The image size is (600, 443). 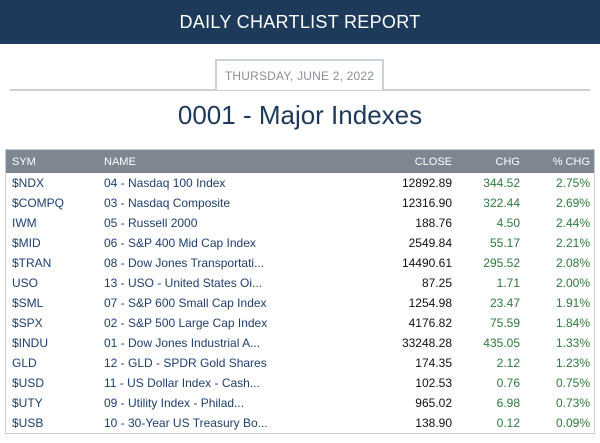 What do you see at coordinates (32, 263) in the screenshot?
I see `symbol-link: $TRAN` at bounding box center [32, 263].